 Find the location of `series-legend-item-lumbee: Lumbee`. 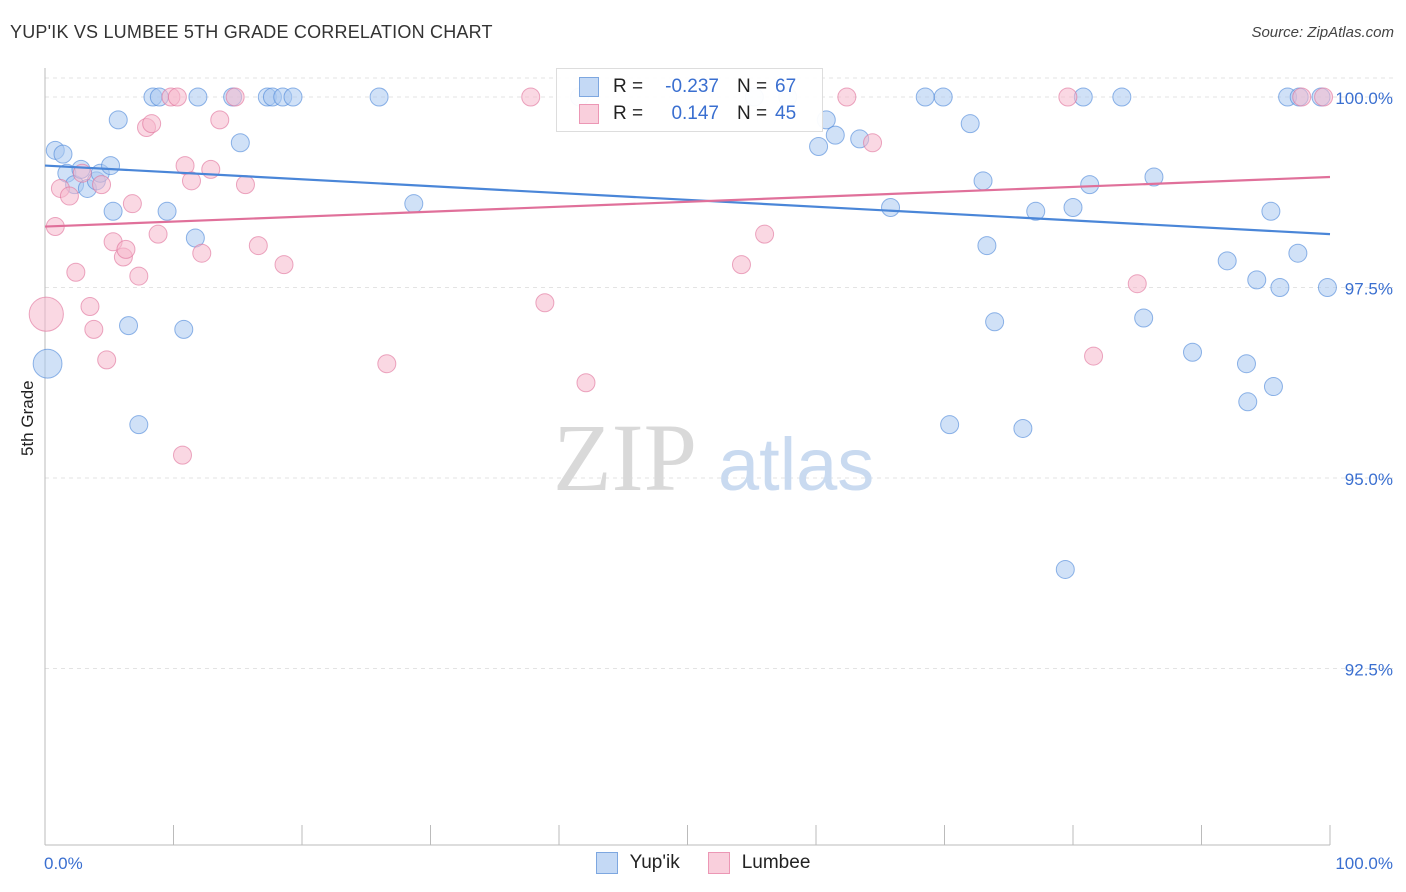

series-legend-item-lumbee: Lumbee is located at coordinates (759, 863).